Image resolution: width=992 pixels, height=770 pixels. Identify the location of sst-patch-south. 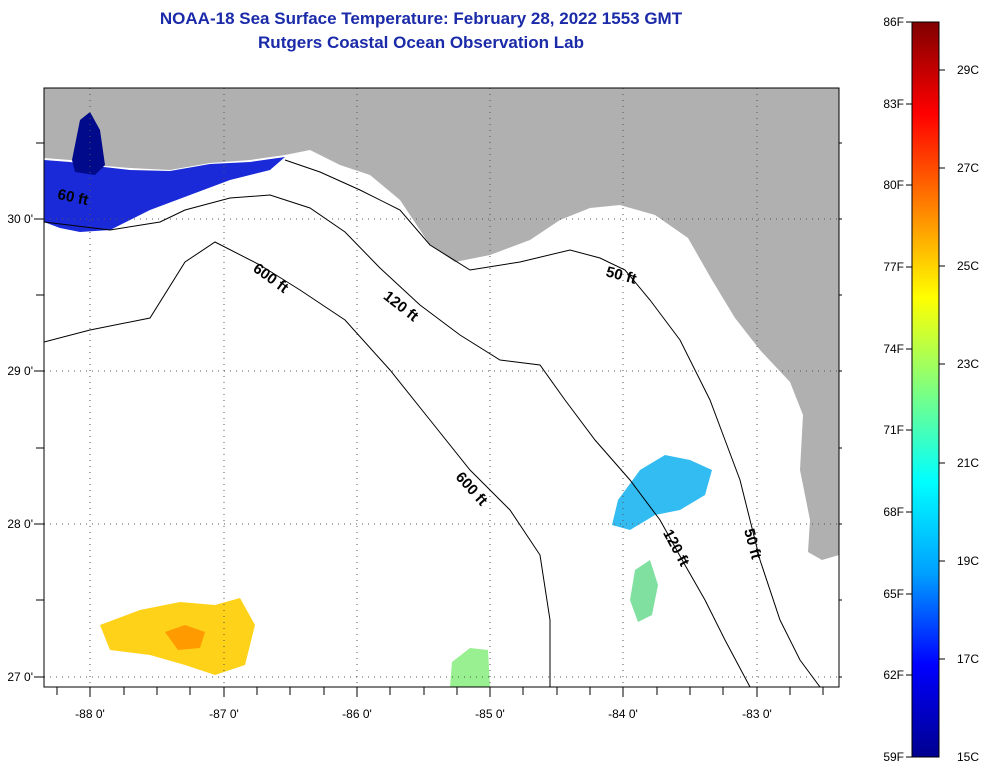
(470, 667).